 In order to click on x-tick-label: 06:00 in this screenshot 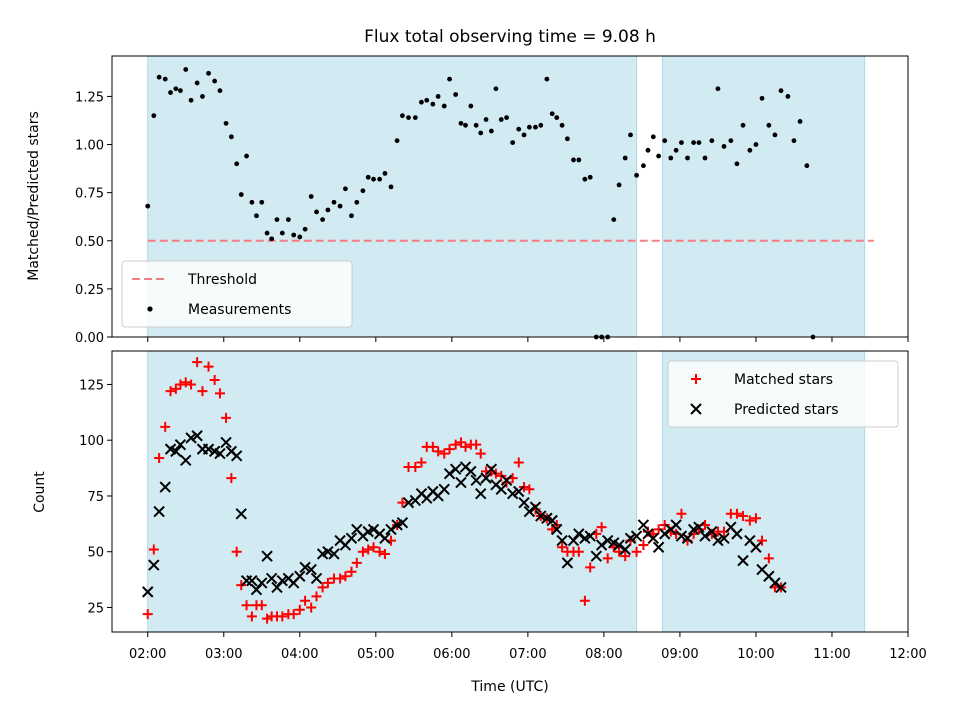, I will do `click(451, 654)`.